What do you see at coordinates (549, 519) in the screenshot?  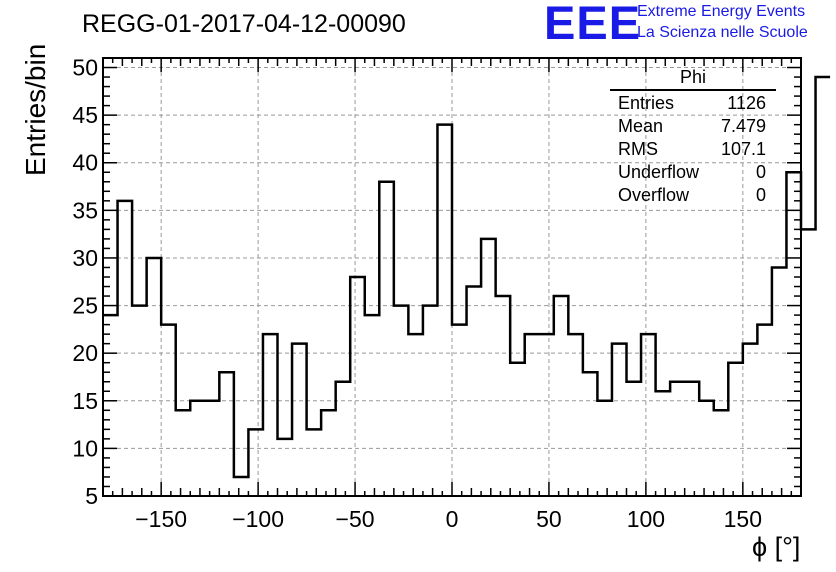 I see `x-tick-label: 50` at bounding box center [549, 519].